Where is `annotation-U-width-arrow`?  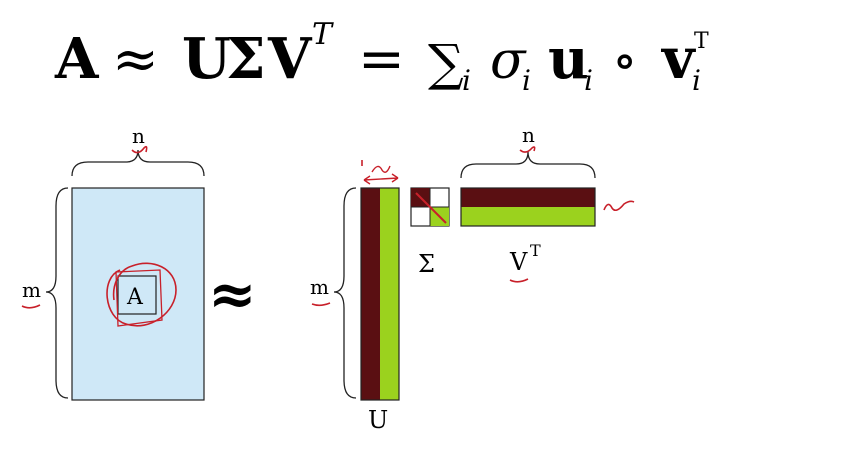 annotation-U-width-arrow is located at coordinates (381, 179).